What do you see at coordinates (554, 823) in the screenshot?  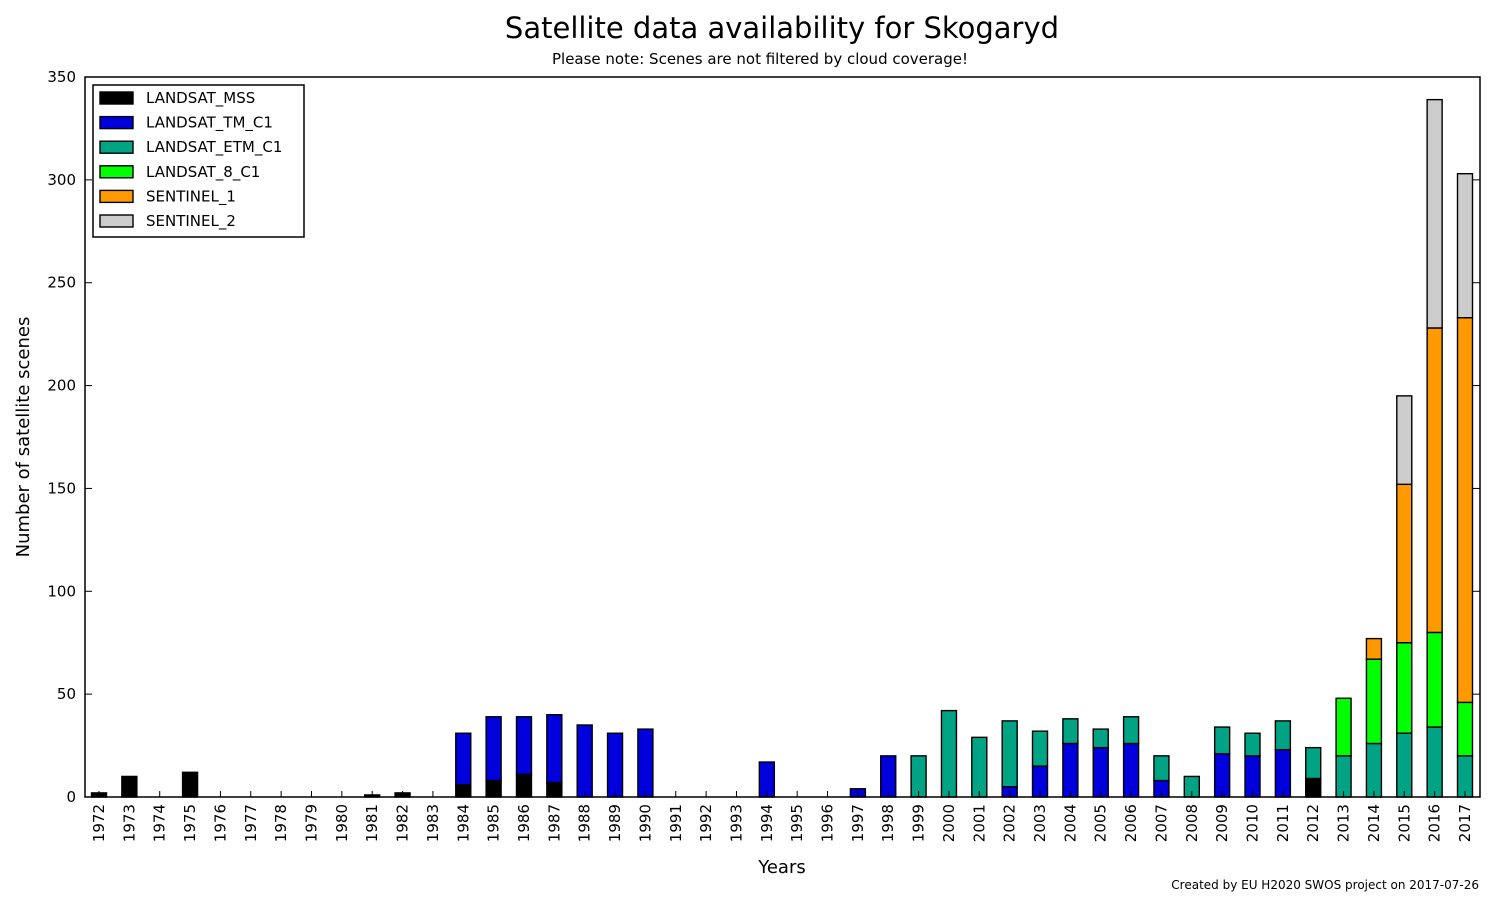 I see `x-tick-label: 1987` at bounding box center [554, 823].